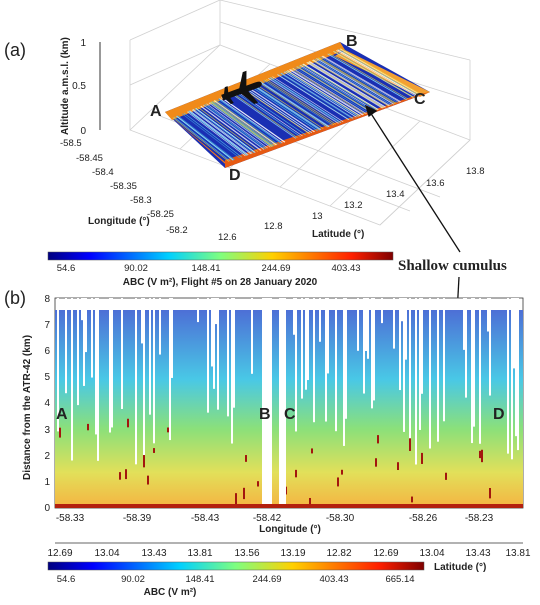 The height and width of the screenshot is (605, 540). What do you see at coordinates (160, 214) in the screenshot?
I see `lon-tick: -58.25` at bounding box center [160, 214].